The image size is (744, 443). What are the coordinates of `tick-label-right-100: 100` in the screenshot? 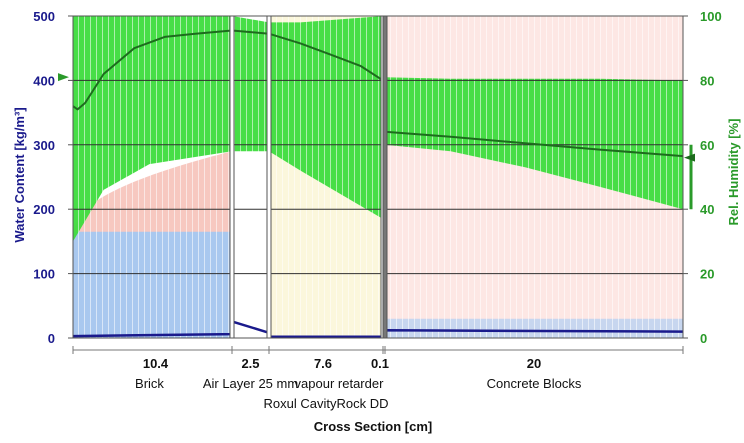 It's located at (711, 16).